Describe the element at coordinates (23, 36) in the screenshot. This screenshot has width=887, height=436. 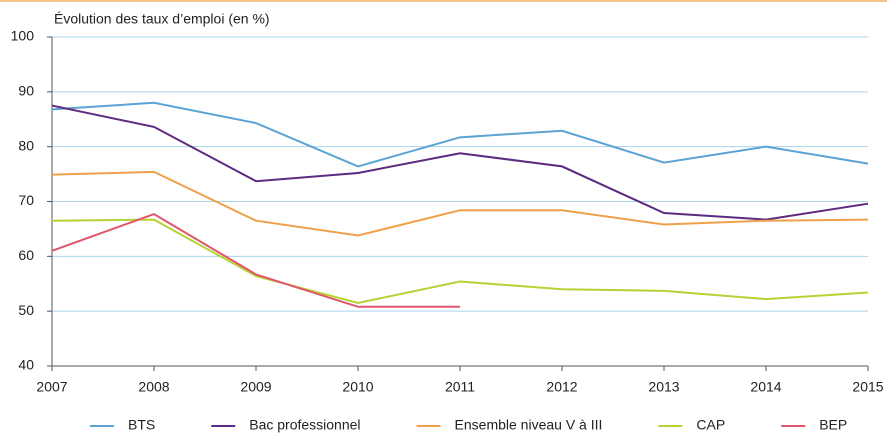
I see `y-tick-label: 100` at that location.